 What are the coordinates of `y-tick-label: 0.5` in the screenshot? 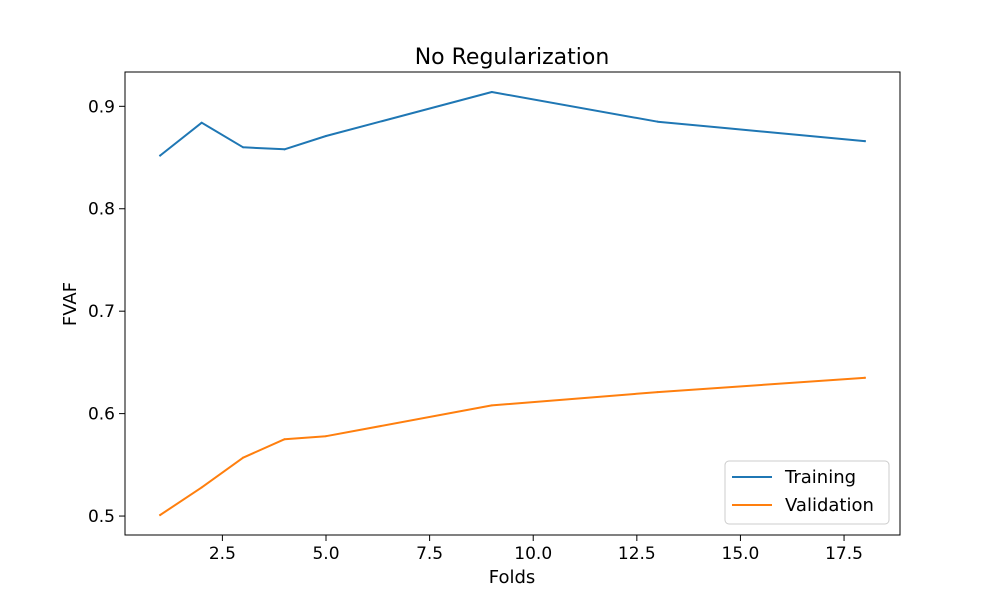 It's located at (101, 517).